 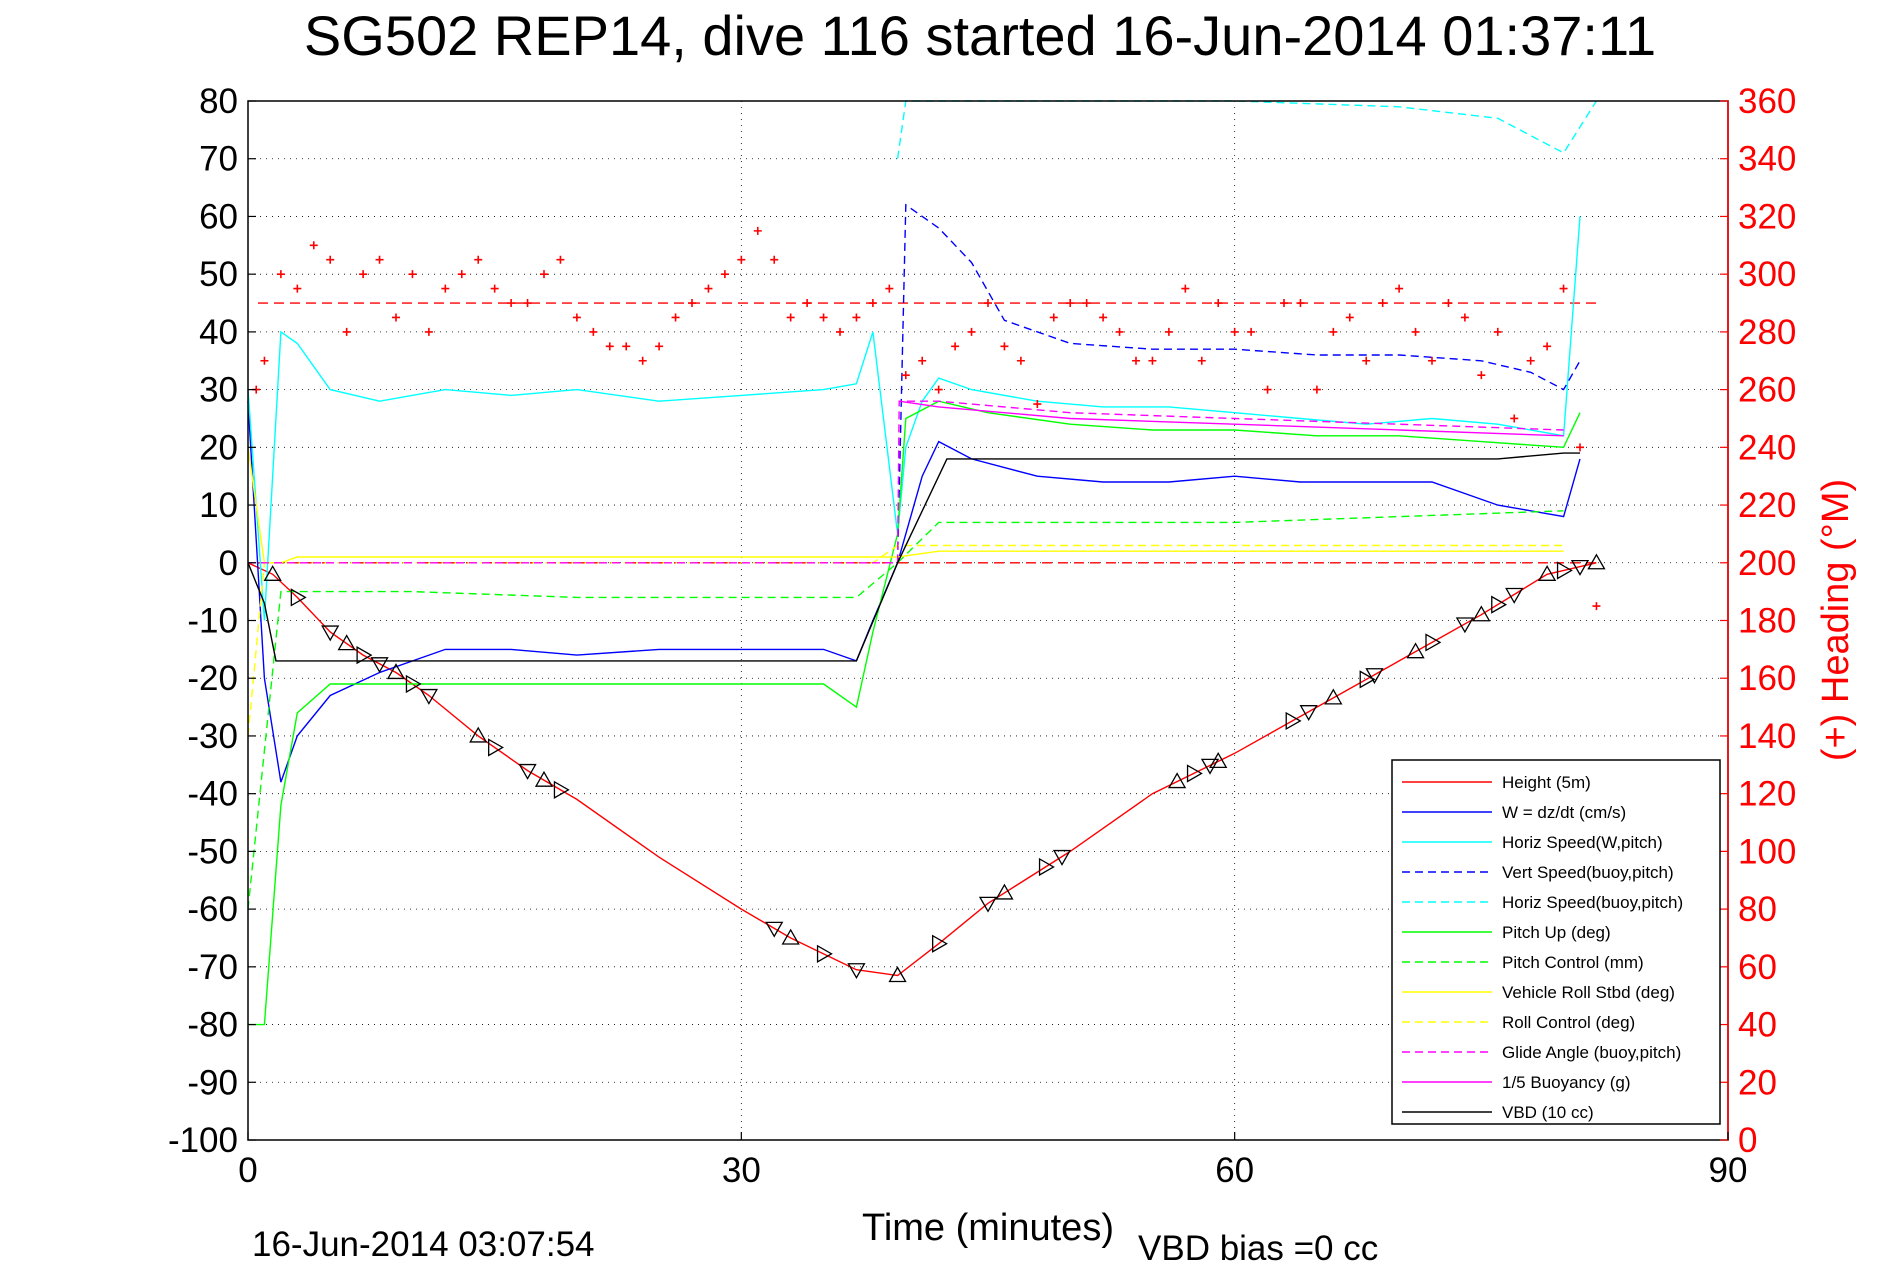 What do you see at coordinates (423, 1243) in the screenshot?
I see `footer-timestamp: 16-Jun-2014 03:07:54` at bounding box center [423, 1243].